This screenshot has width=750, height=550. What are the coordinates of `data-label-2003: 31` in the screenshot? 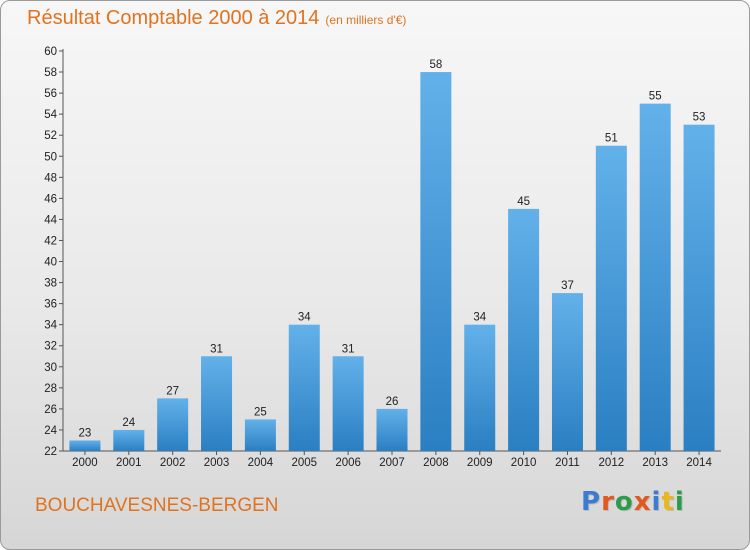 It's located at (216, 349).